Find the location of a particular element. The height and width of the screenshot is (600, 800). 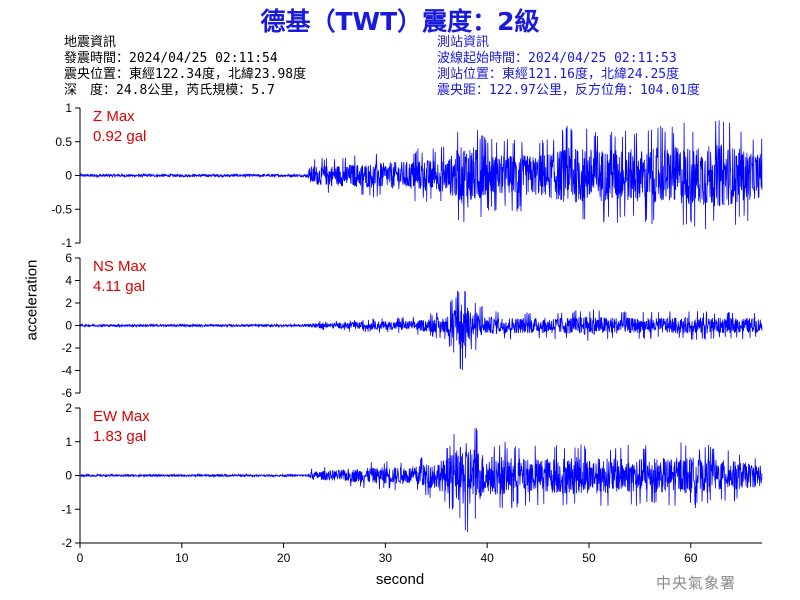

agency-watermark: 中央氣象署 is located at coordinates (696, 583).